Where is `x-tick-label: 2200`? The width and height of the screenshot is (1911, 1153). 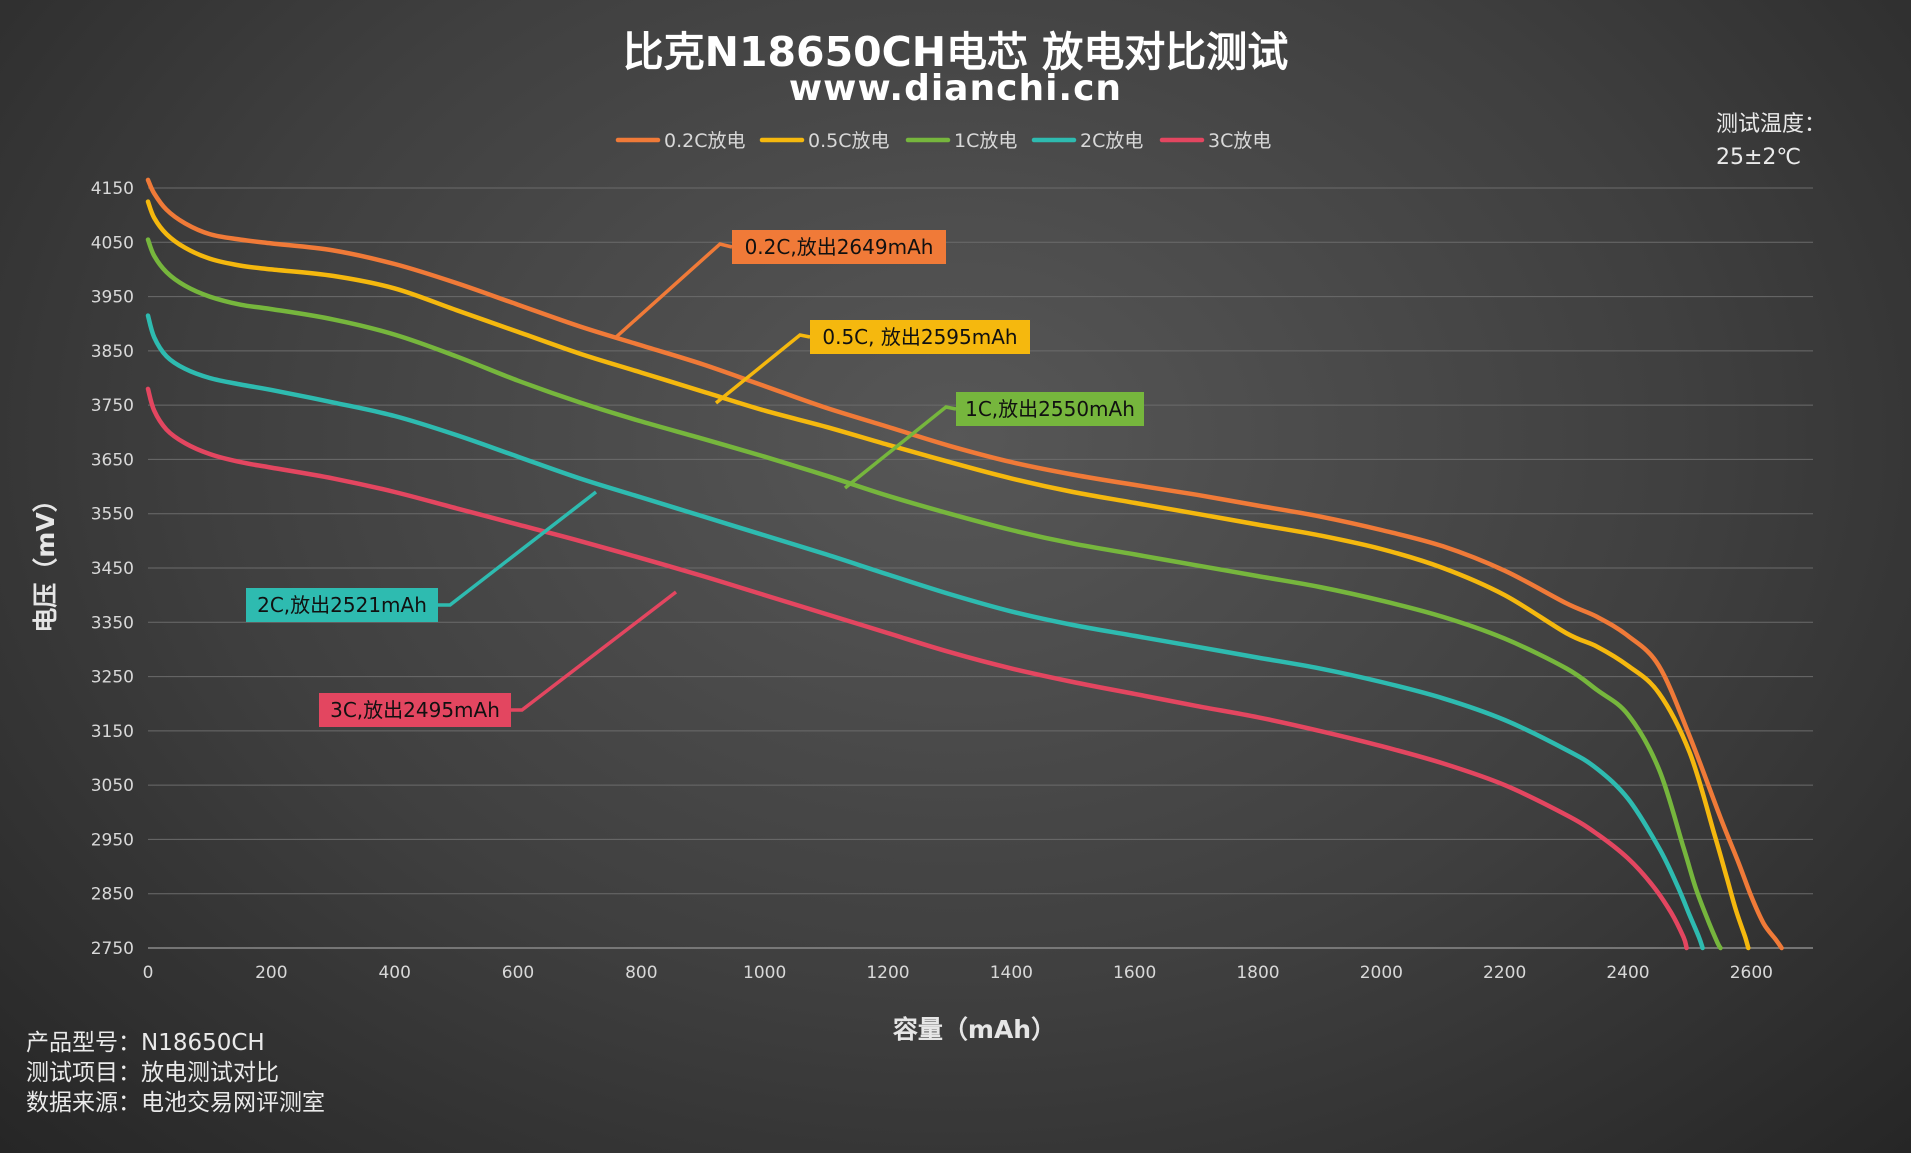
x-tick-label: 2200 is located at coordinates (1504, 973).